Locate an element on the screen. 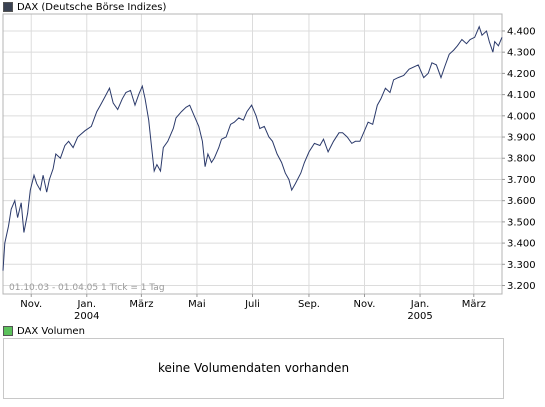 This screenshot has height=407, width=545. volume-panel: keine Volumendaten vorhanden is located at coordinates (253, 368).